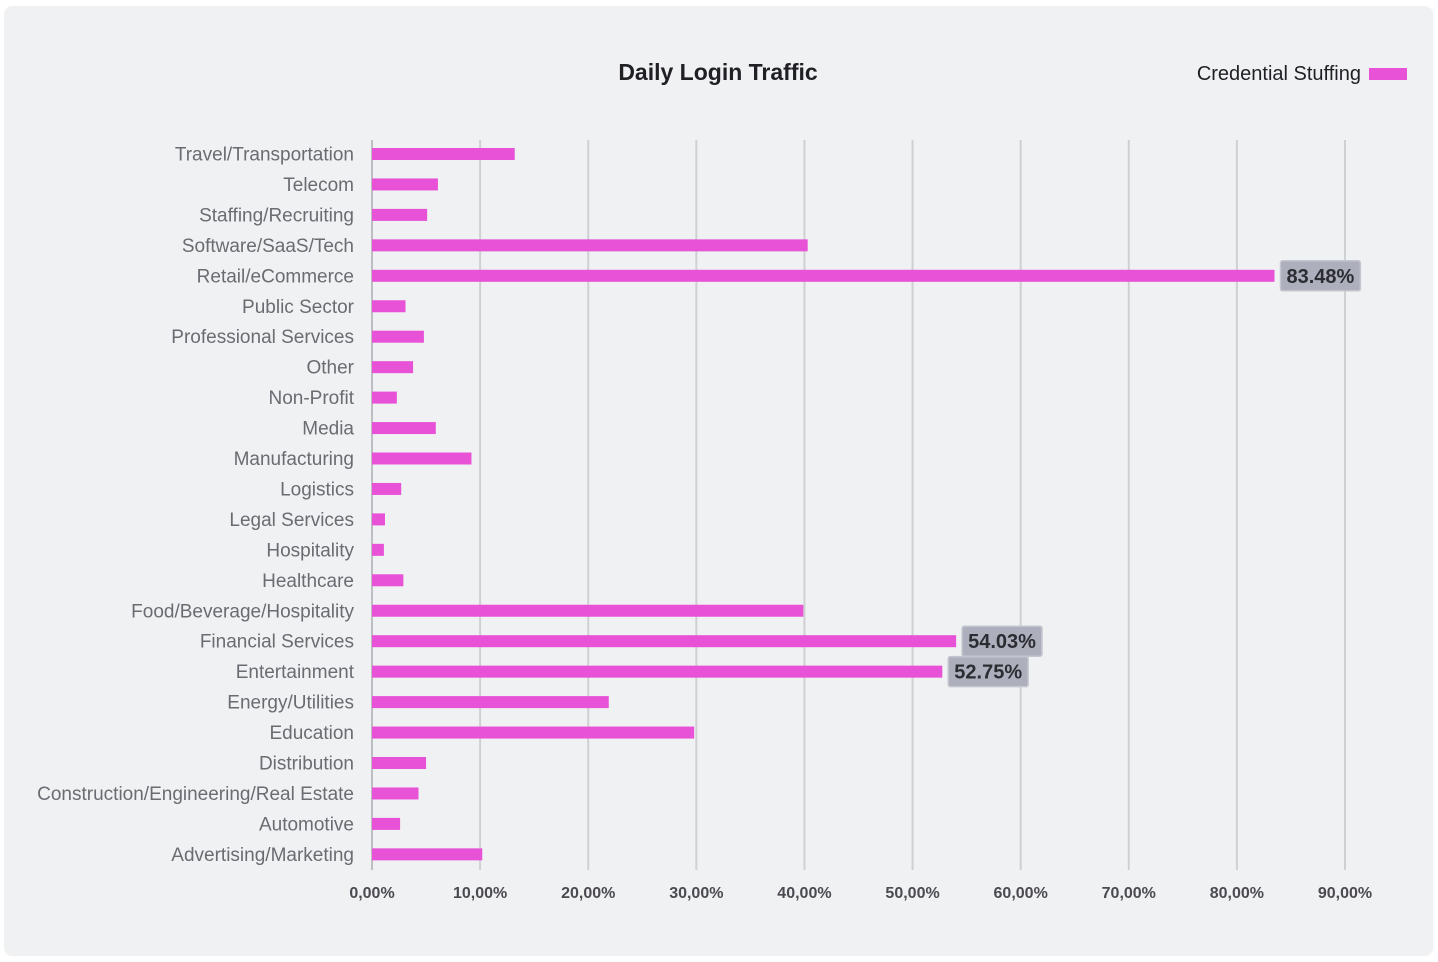  I want to click on chart-title: Daily Login Traffic, so click(718, 72).